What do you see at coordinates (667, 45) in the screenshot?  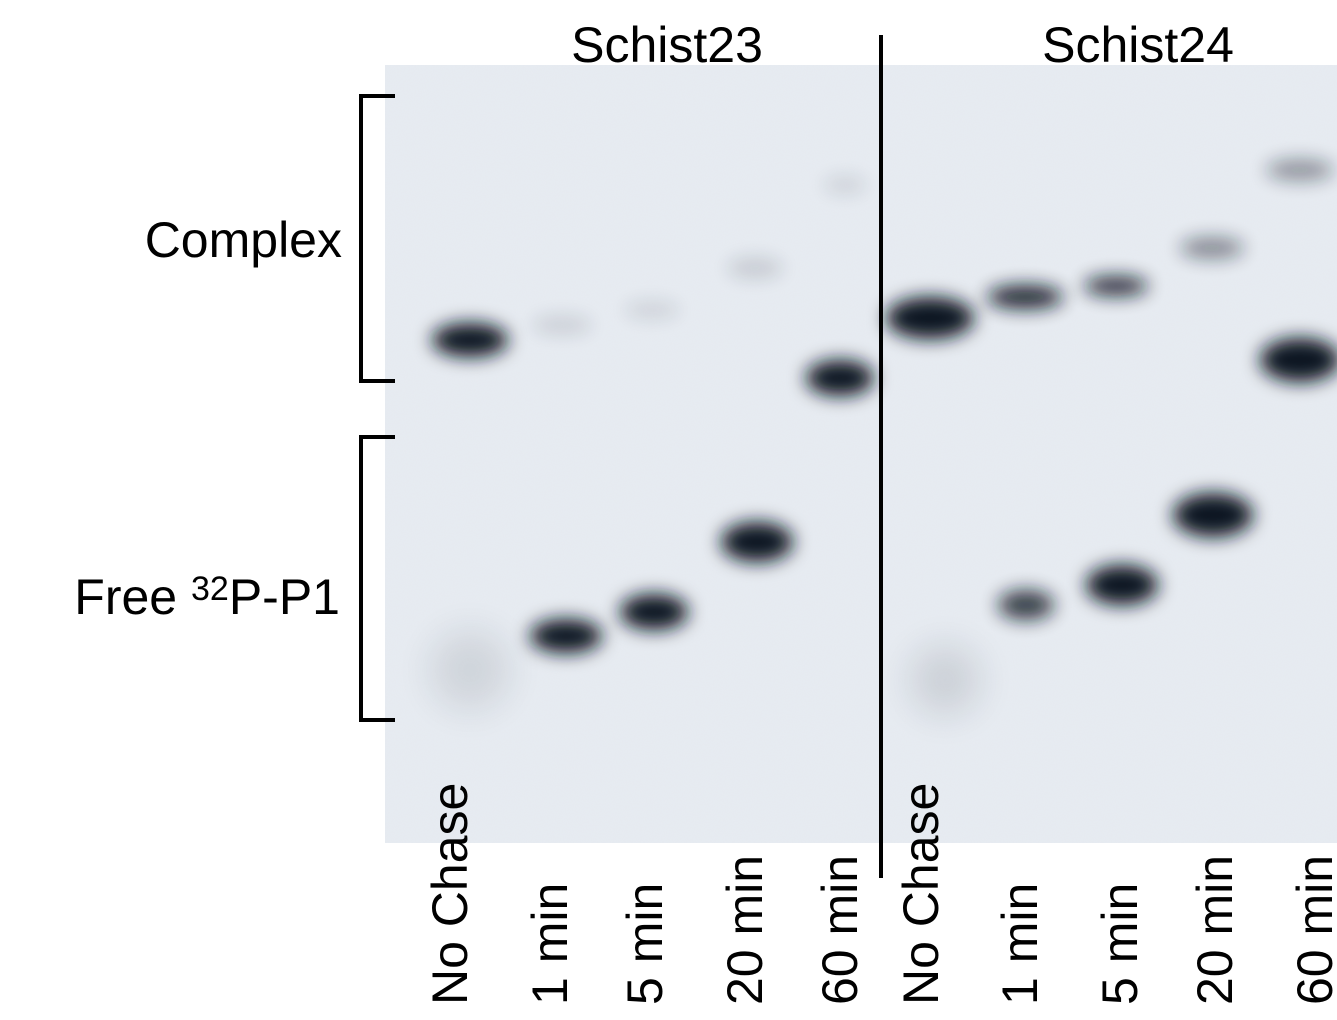 I see `group-title: Schist23` at bounding box center [667, 45].